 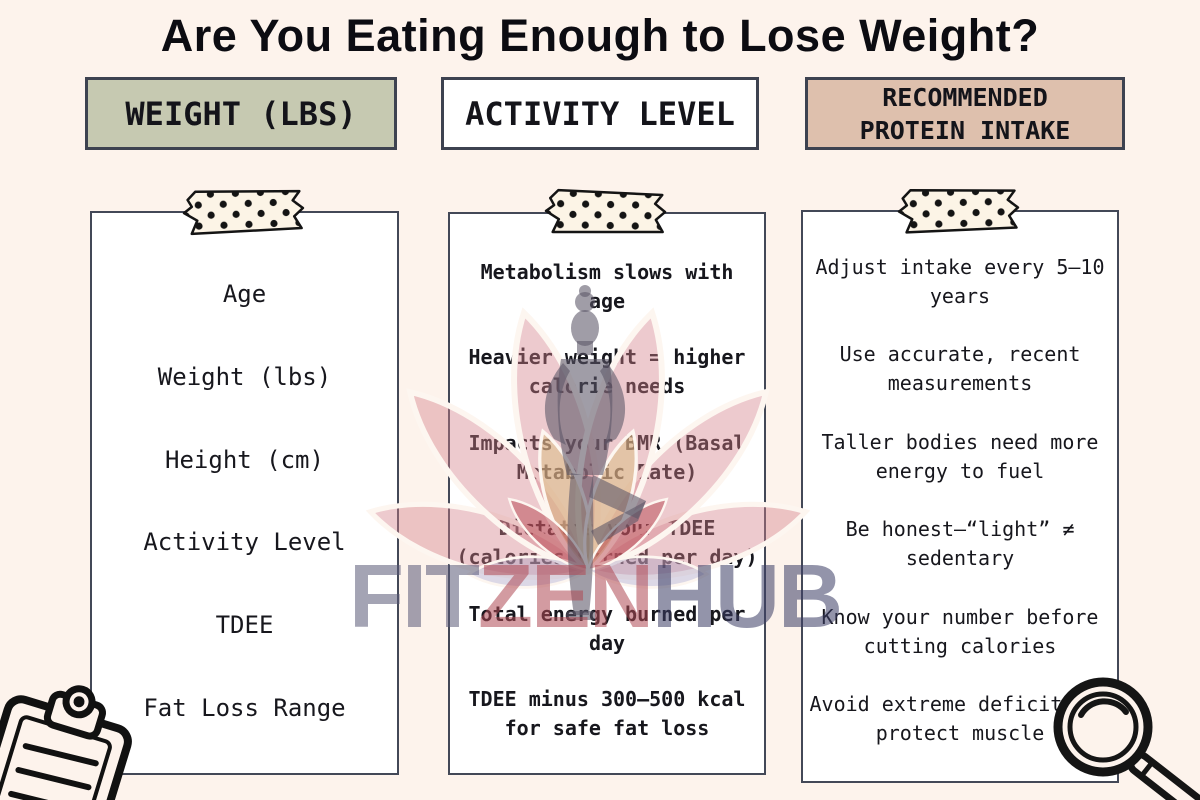 I want to click on info-item: Total energy burned per day, so click(x=607, y=628).